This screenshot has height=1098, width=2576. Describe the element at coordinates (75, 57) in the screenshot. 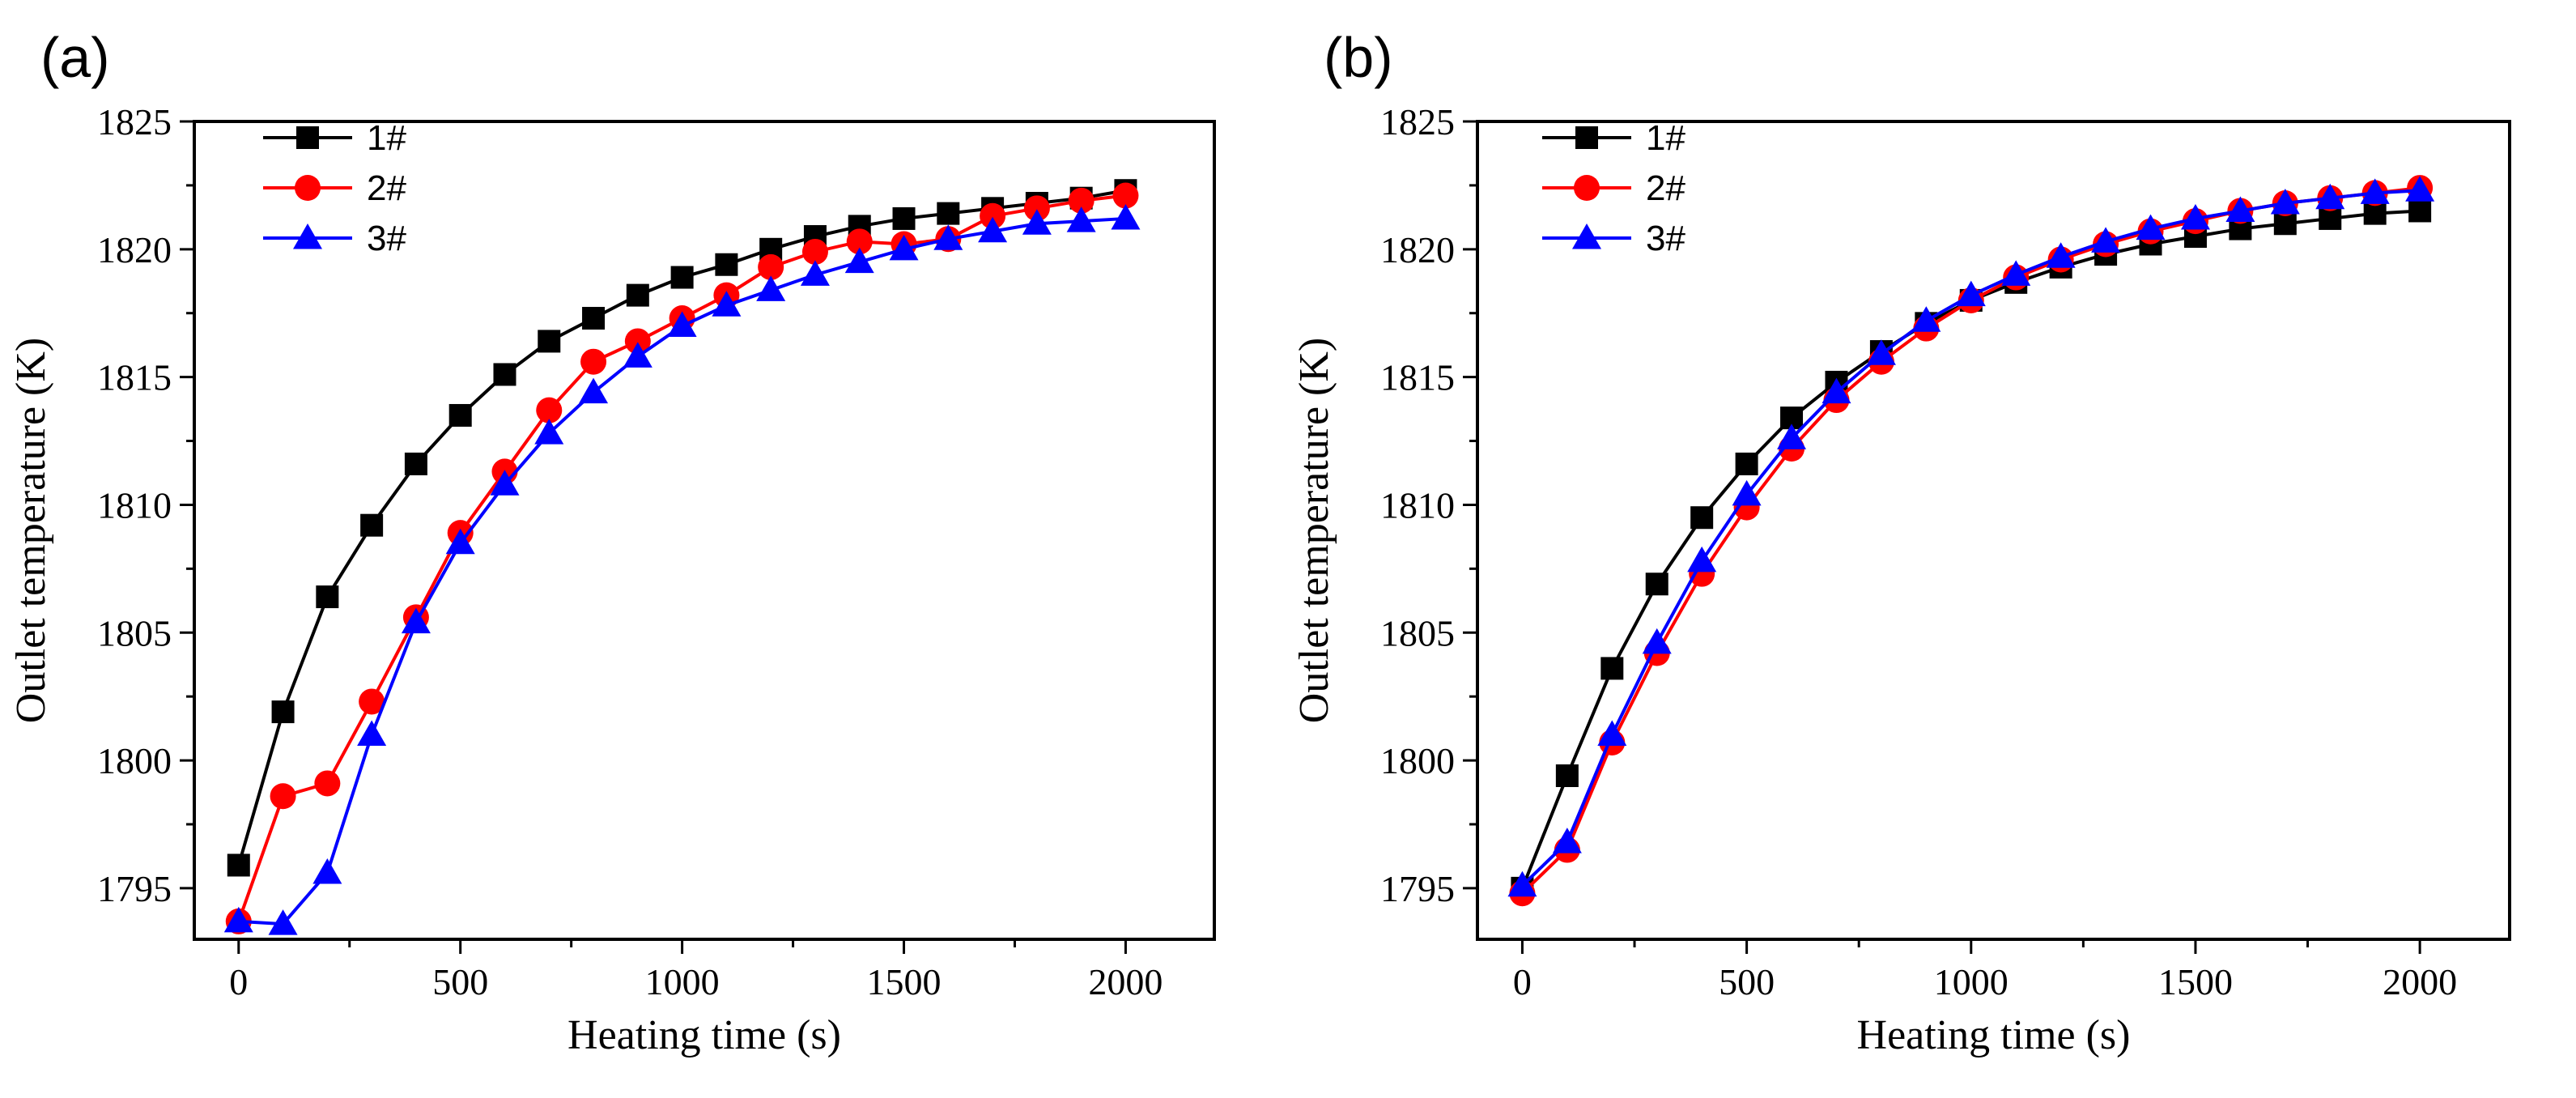

I see `panel-label: (a)` at that location.